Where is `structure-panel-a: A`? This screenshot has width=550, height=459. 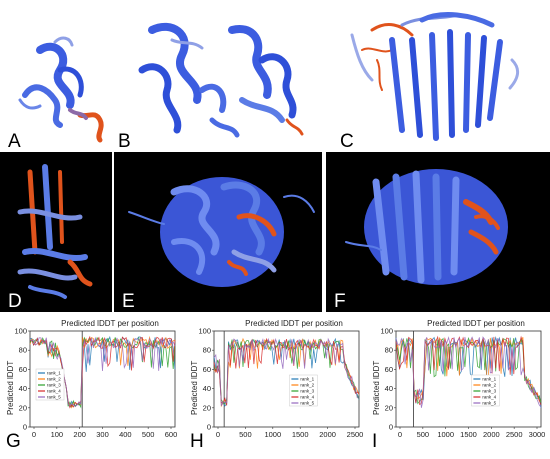 structure-panel-a: A is located at coordinates (56, 75).